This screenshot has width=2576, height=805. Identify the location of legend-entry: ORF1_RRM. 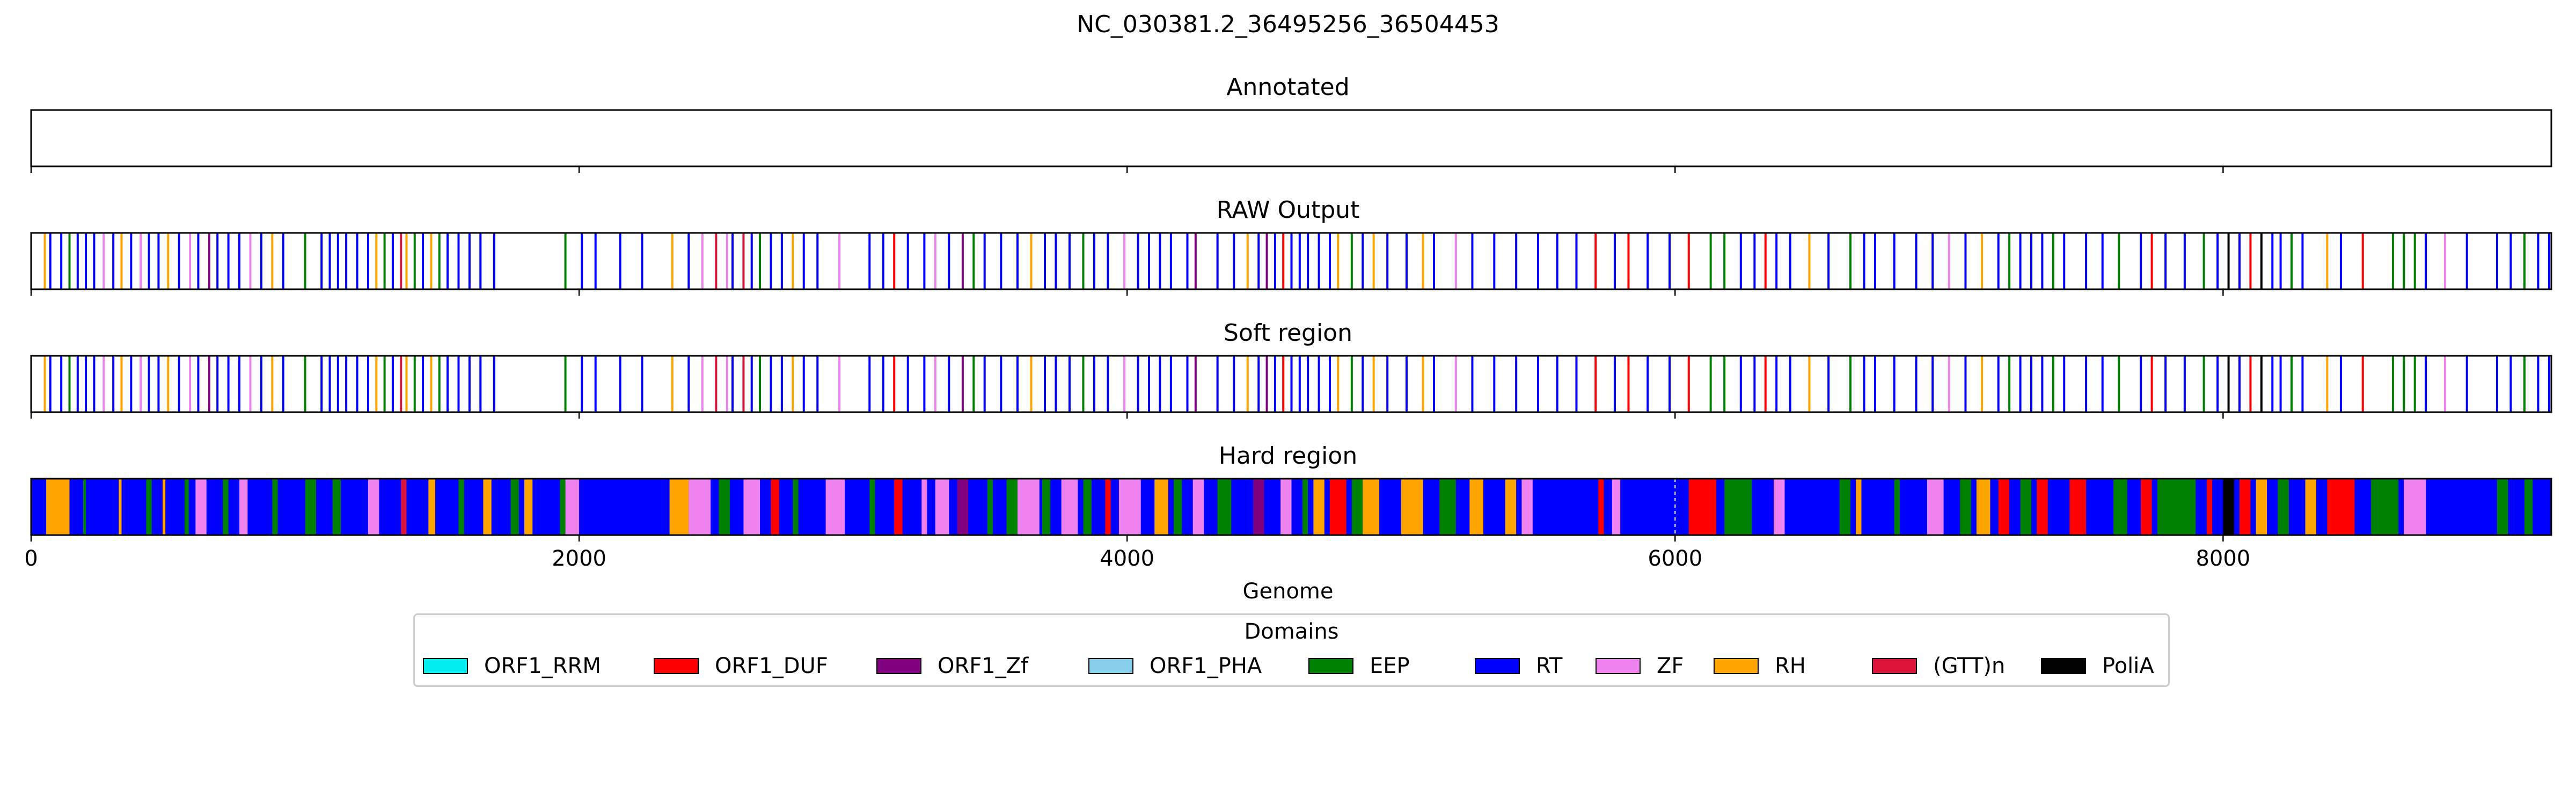
(512, 666).